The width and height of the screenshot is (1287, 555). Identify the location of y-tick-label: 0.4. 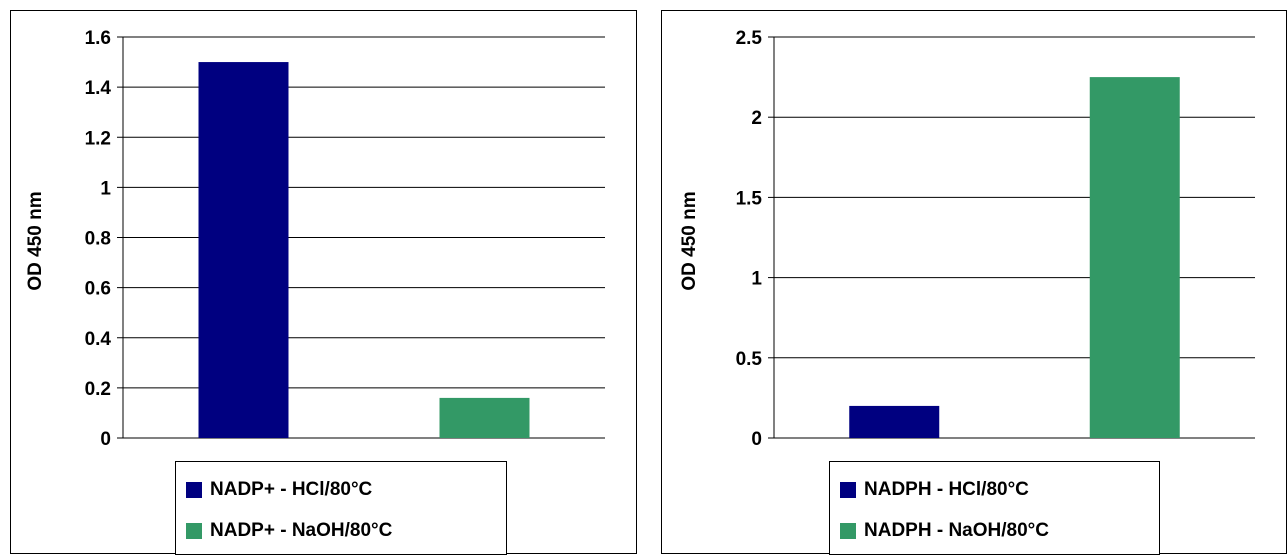
(98, 339).